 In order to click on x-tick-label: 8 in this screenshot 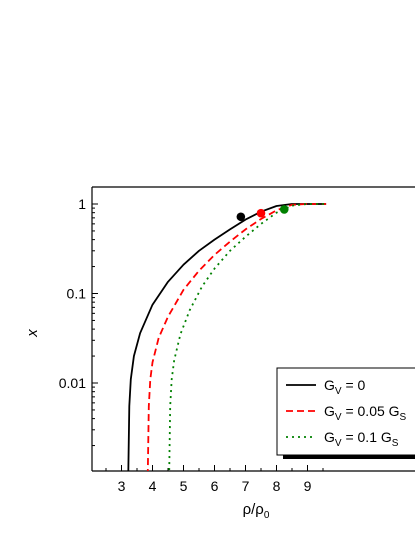, I will do `click(277, 486)`.